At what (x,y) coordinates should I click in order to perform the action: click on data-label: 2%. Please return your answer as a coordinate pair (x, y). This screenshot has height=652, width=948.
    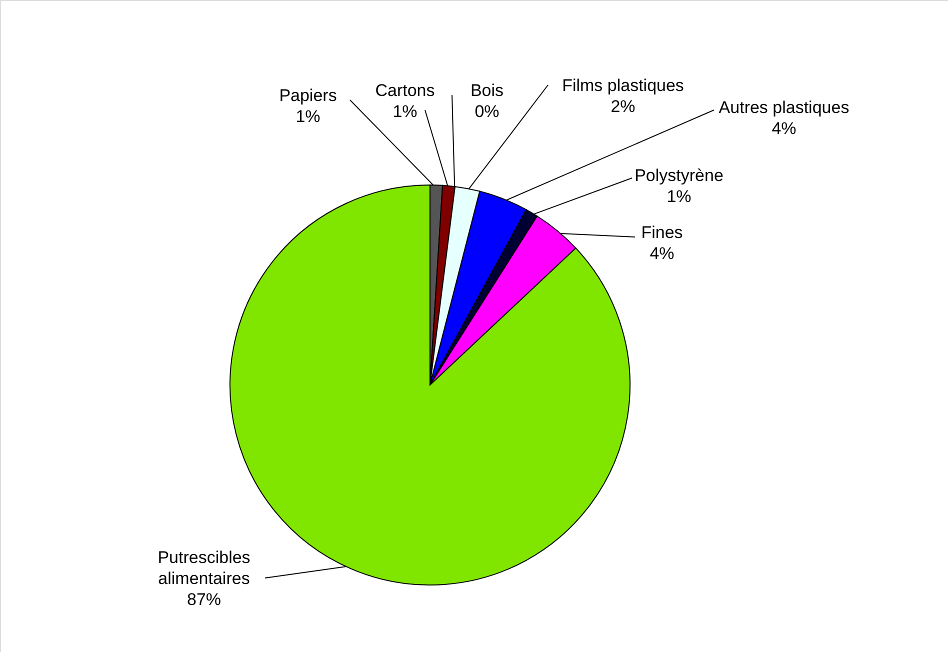
    Looking at the image, I should click on (623, 106).